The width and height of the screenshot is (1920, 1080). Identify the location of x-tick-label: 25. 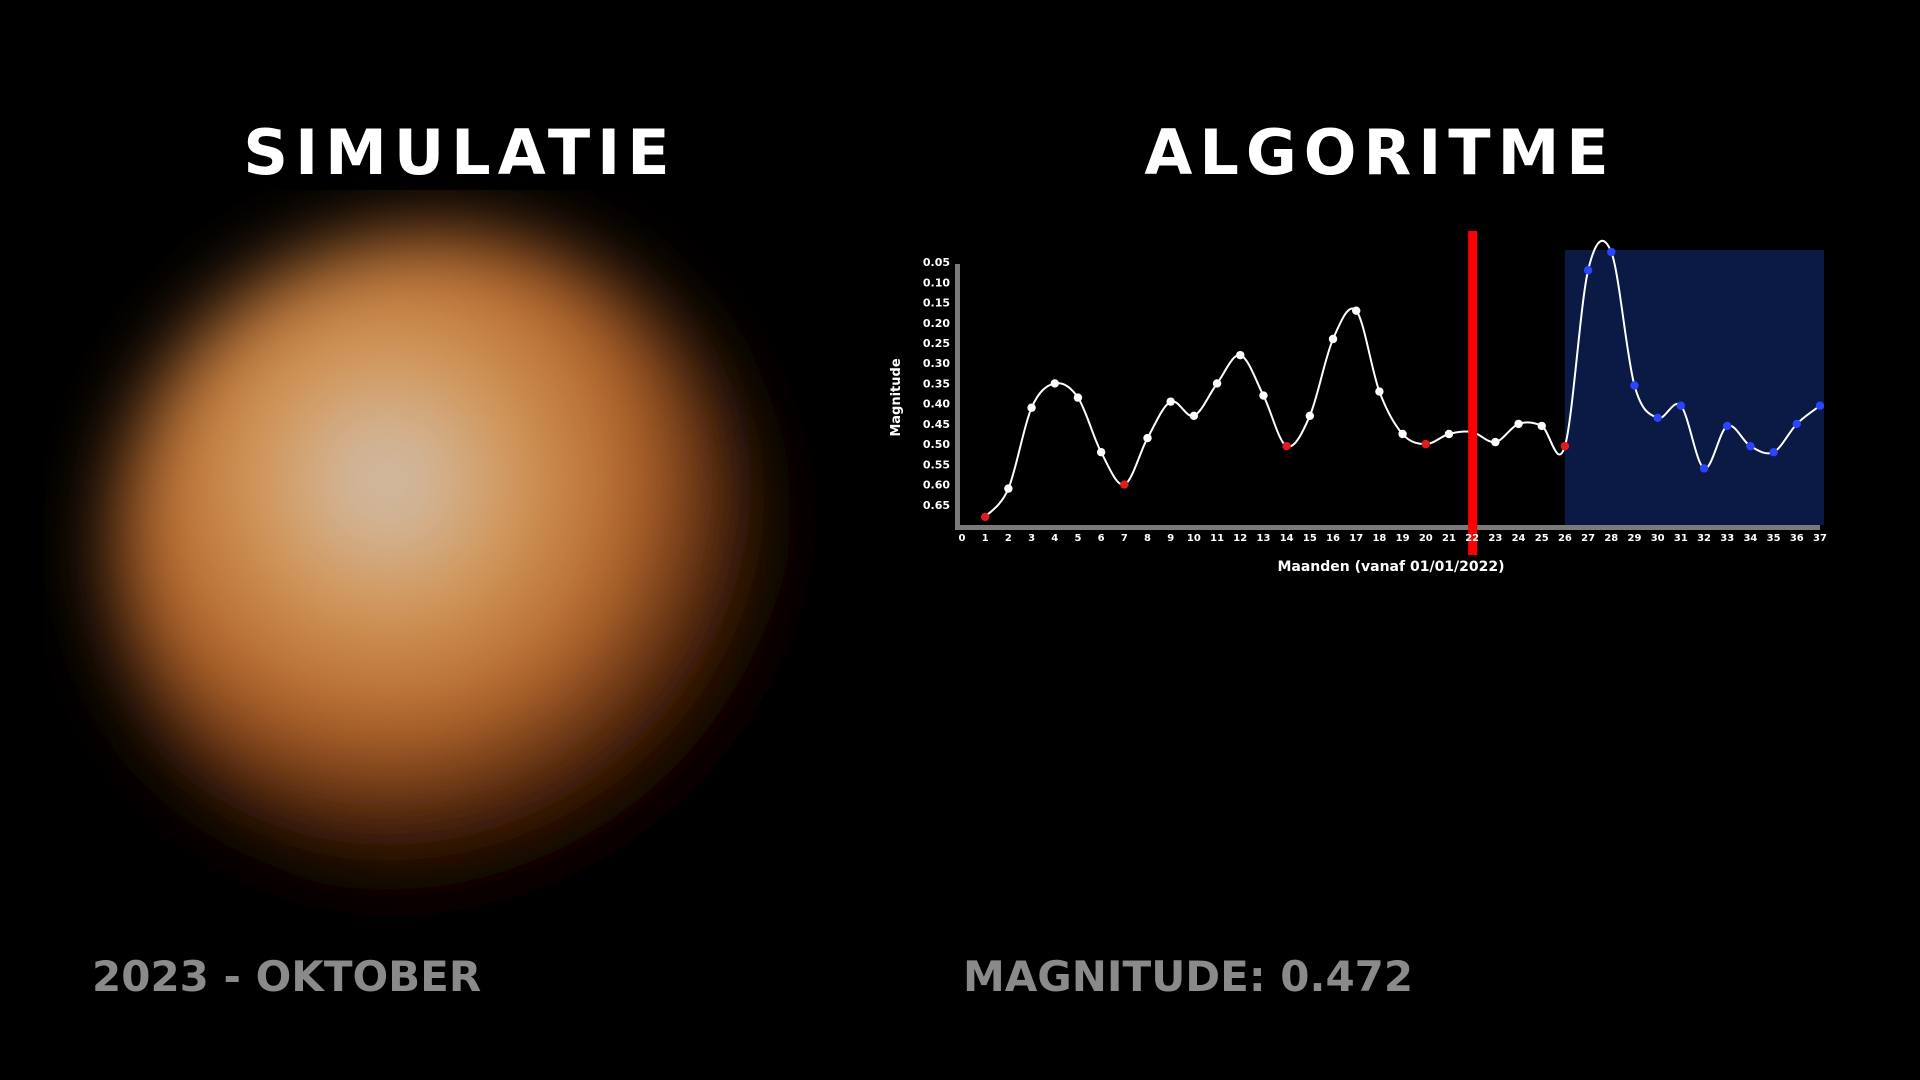
(1542, 538).